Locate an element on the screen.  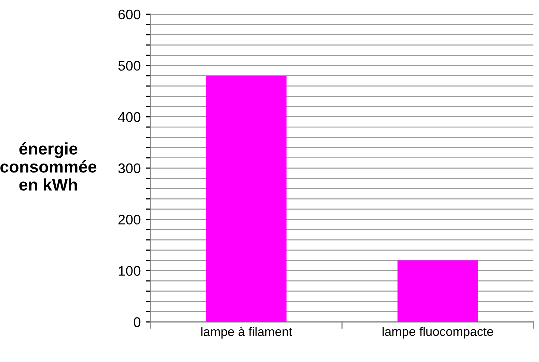
y-tick-label: 400 is located at coordinates (129, 117).